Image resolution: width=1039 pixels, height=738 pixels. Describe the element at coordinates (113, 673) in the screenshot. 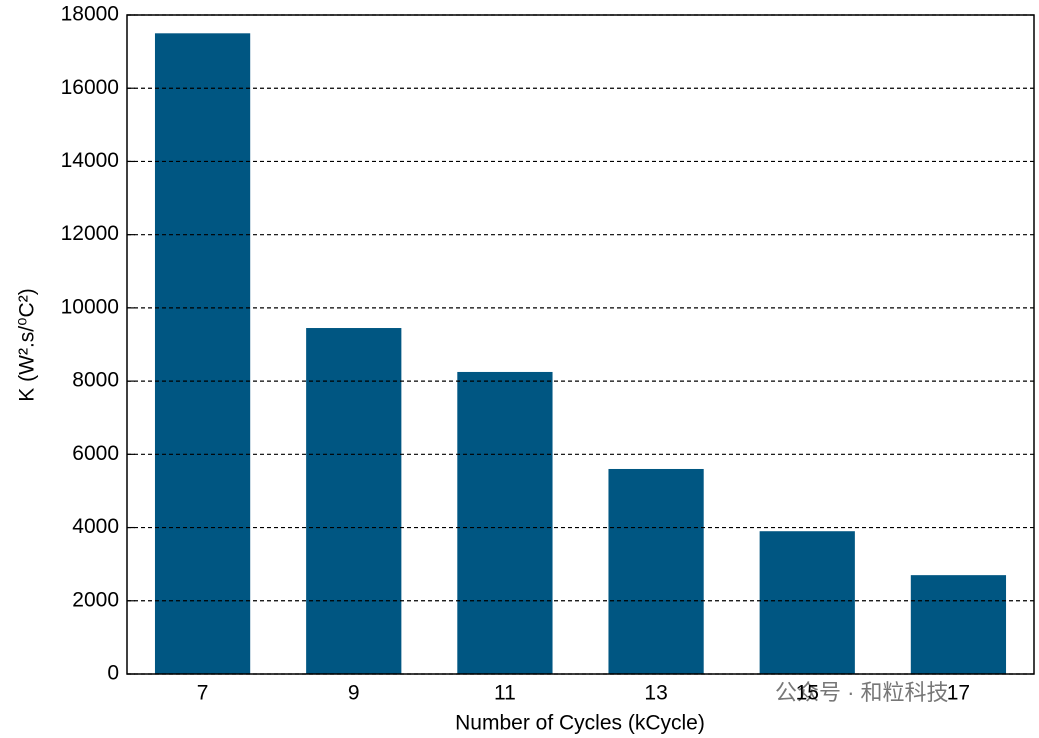

I see `y-tick-label: 0` at that location.